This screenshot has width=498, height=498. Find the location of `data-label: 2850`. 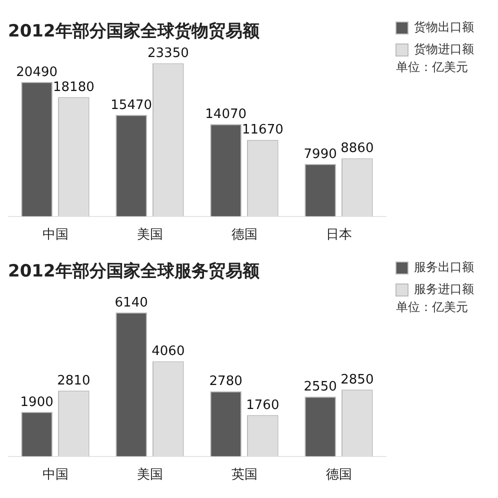

data-label: 2850 is located at coordinates (357, 380).